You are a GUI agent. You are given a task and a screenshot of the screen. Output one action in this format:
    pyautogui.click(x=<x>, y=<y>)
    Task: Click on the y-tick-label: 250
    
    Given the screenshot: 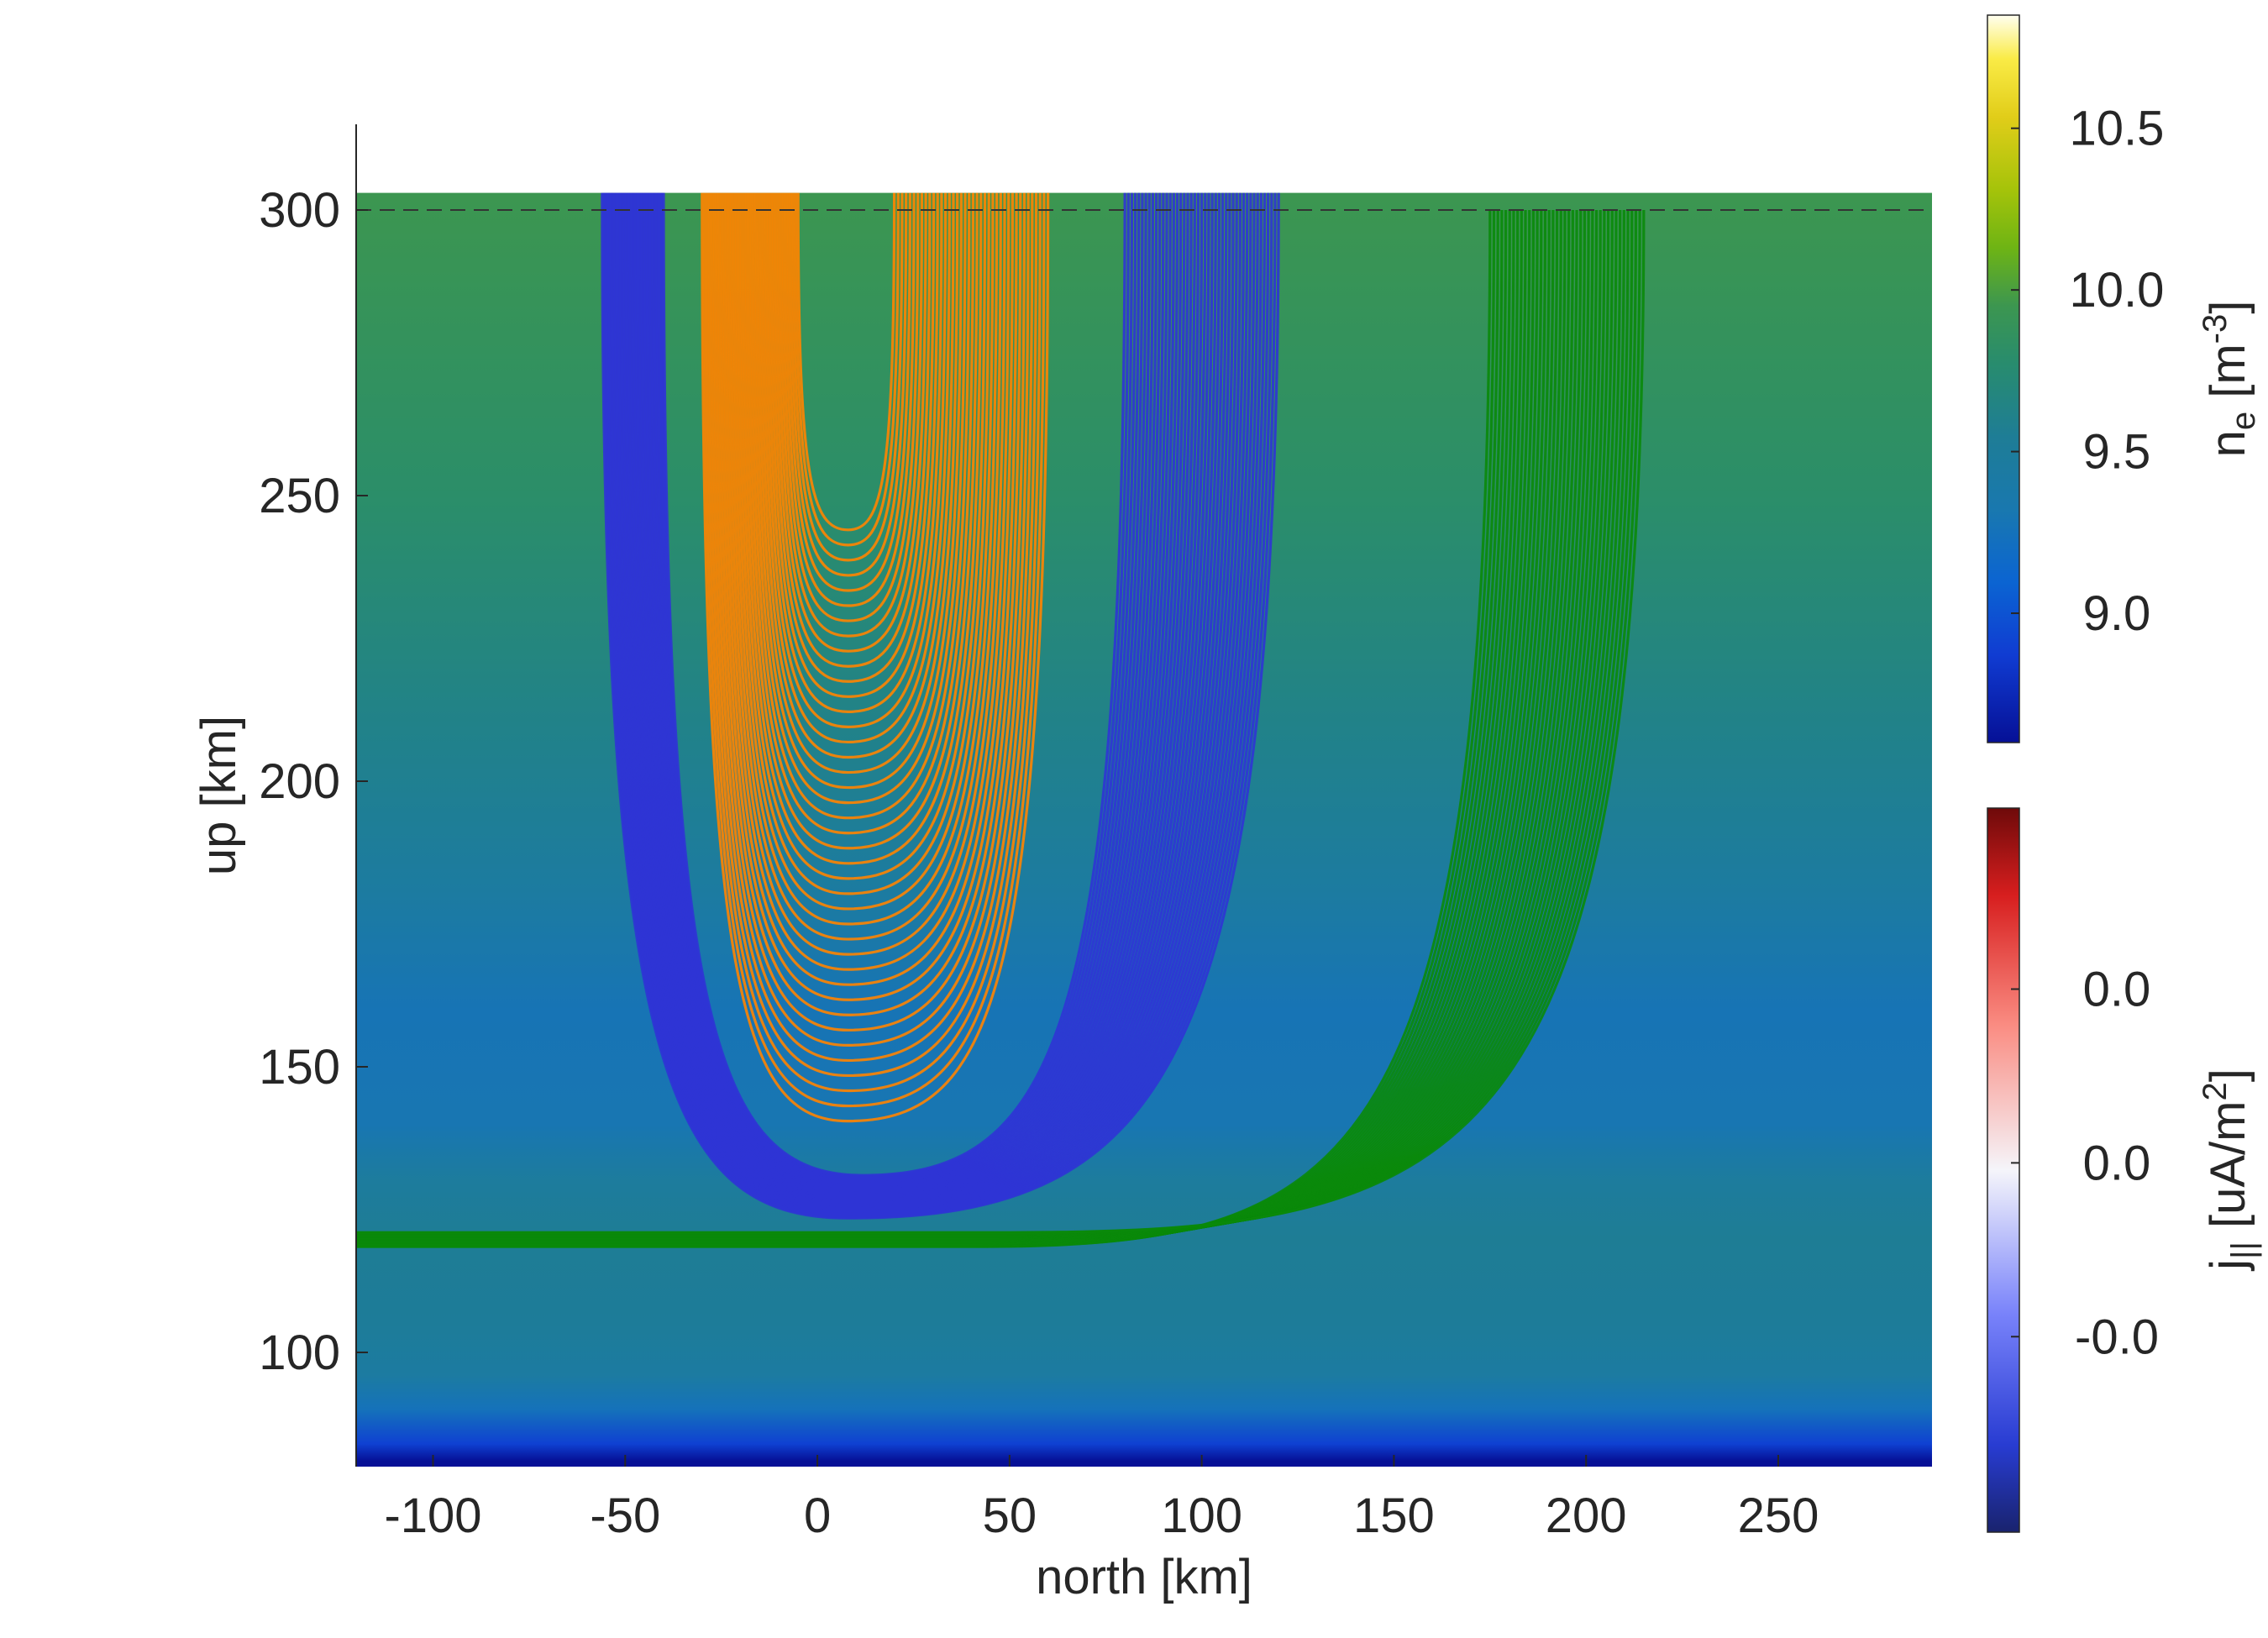 What is the action you would take?
    pyautogui.click(x=299, y=496)
    